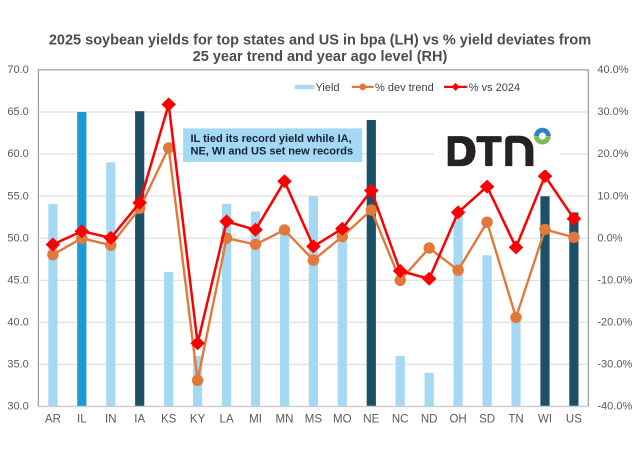 This screenshot has width=640, height=465. I want to click on svg-text: Yield, so click(328, 88).